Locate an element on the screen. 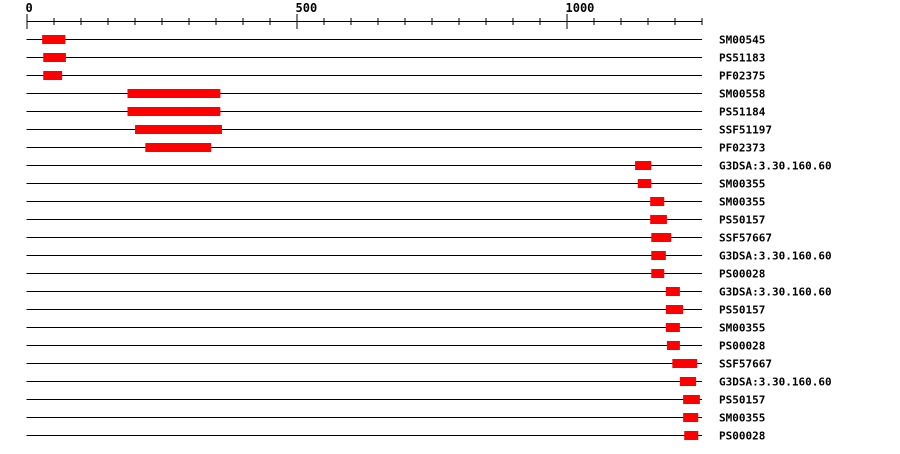 The image size is (900, 454). domain-label: PF02373 is located at coordinates (742, 148).